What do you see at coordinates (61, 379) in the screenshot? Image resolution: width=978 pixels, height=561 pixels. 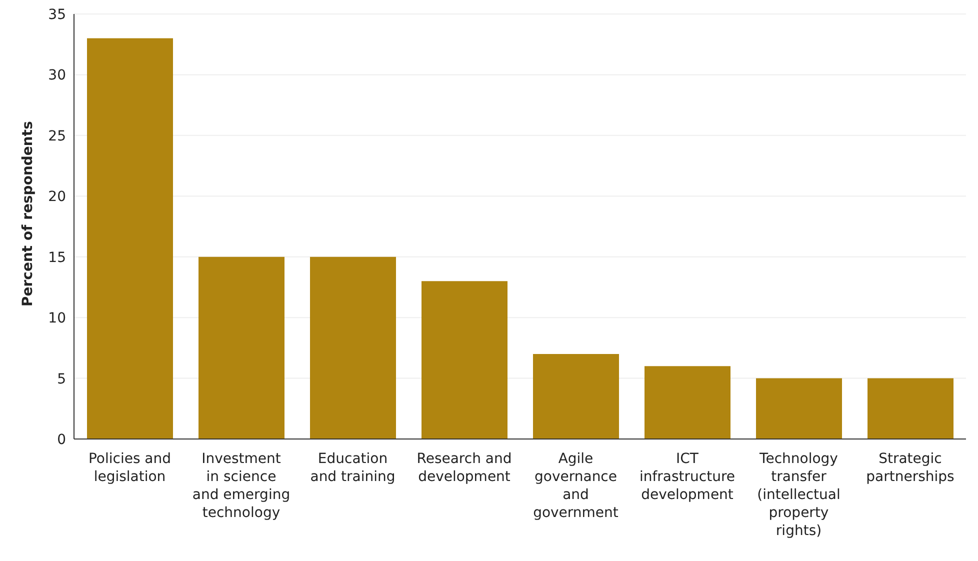 I see `y-tick-label: 5` at bounding box center [61, 379].